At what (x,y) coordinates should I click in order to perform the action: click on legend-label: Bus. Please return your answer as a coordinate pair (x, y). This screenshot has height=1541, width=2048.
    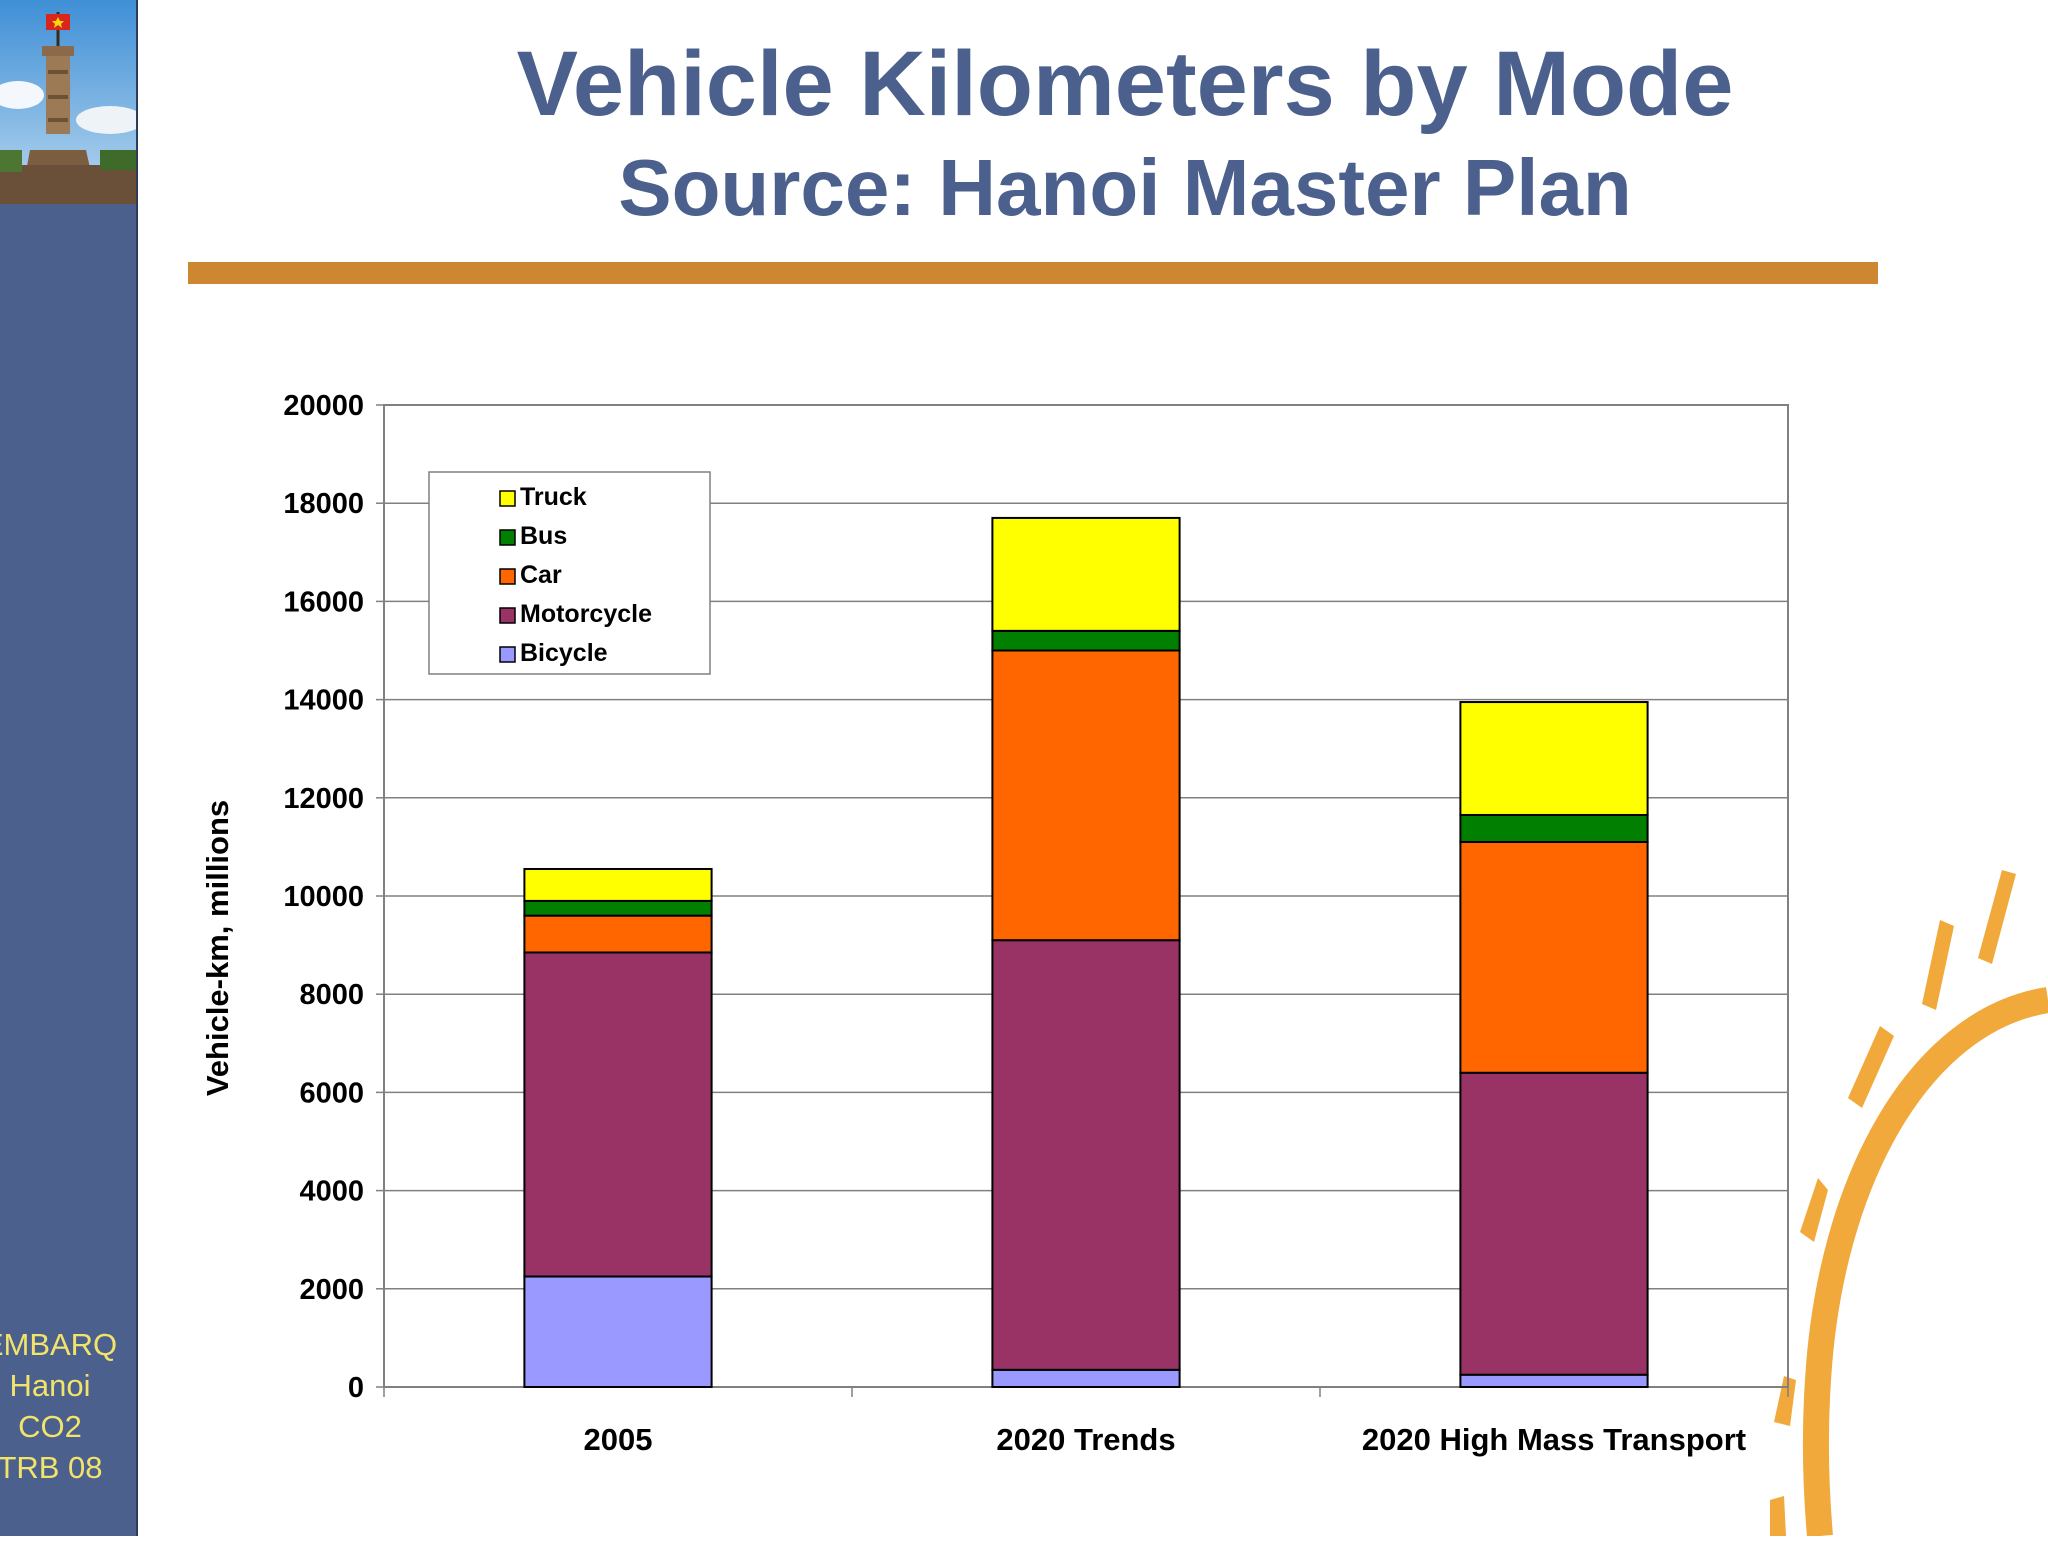
    Looking at the image, I should click on (543, 536).